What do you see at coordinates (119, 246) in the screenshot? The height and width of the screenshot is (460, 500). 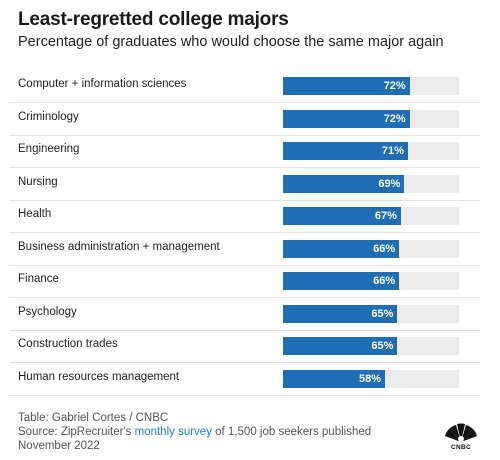 I see `row-label: Business administration + management` at bounding box center [119, 246].